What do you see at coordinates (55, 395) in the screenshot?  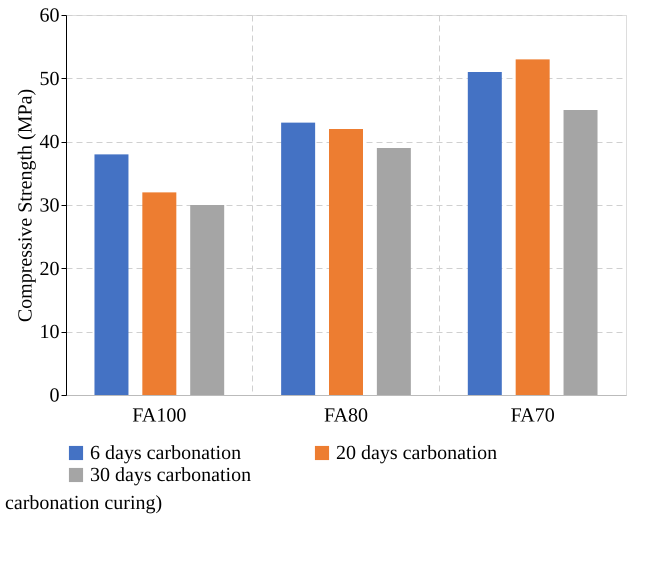 I see `y-tick-label: 0` at bounding box center [55, 395].